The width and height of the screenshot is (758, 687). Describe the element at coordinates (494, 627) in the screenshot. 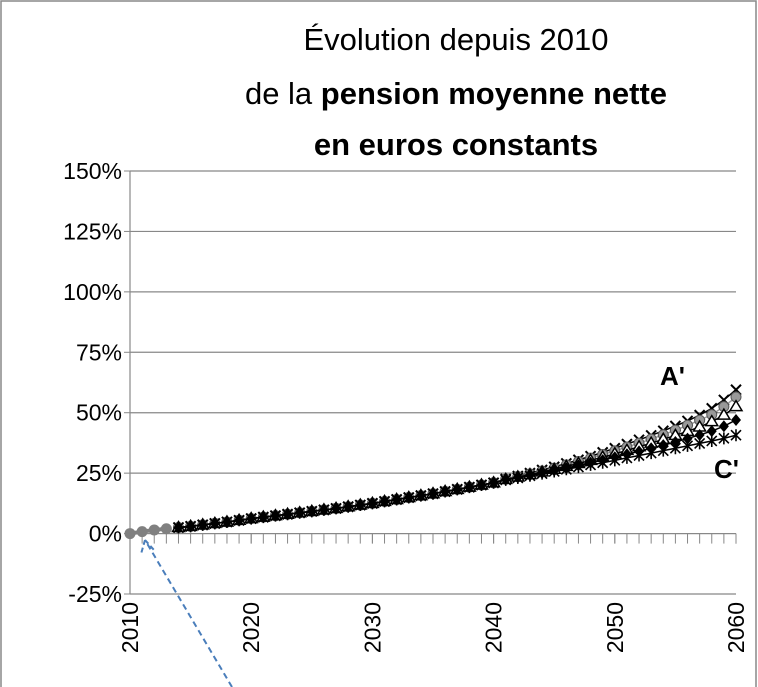

I see `x-tick-label: 2040` at that location.